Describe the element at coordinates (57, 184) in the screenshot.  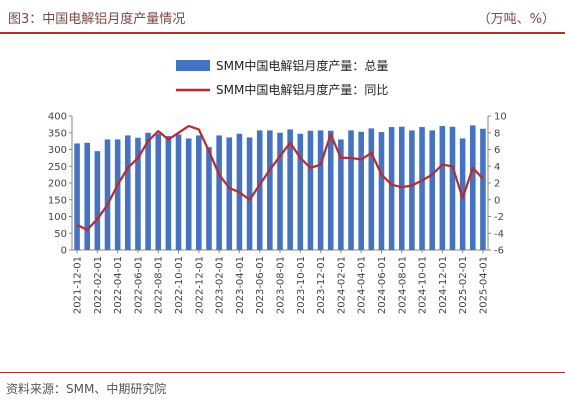
I see `y-left-tick-label: 200` at that location.